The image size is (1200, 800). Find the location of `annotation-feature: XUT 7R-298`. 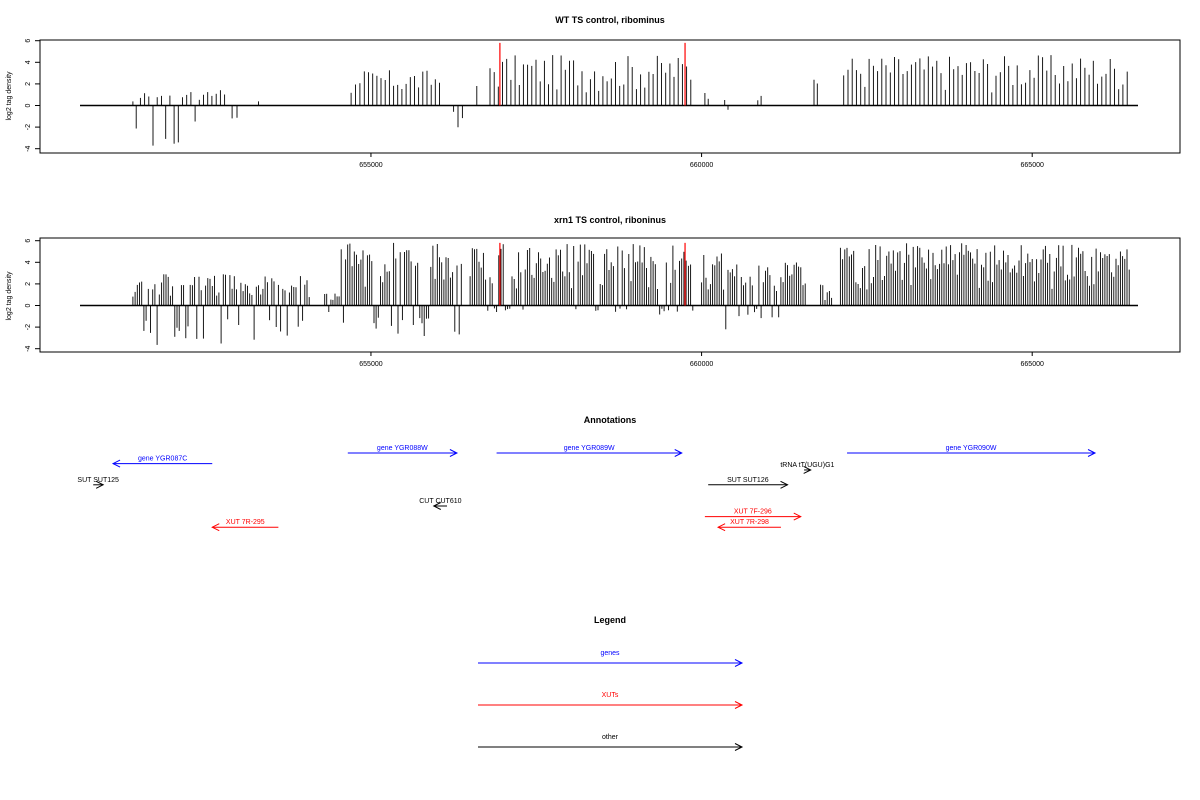

annotation-feature: XUT 7R-298 is located at coordinates (748, 525).